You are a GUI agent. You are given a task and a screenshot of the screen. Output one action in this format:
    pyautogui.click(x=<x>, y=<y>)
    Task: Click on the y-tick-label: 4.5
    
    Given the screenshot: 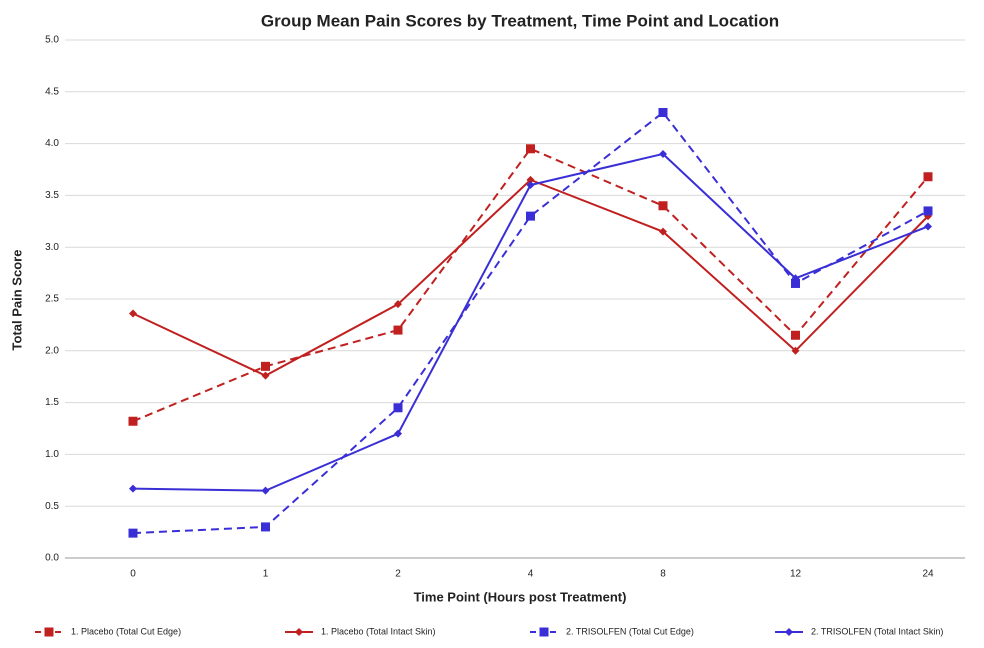 What is the action you would take?
    pyautogui.click(x=52, y=91)
    